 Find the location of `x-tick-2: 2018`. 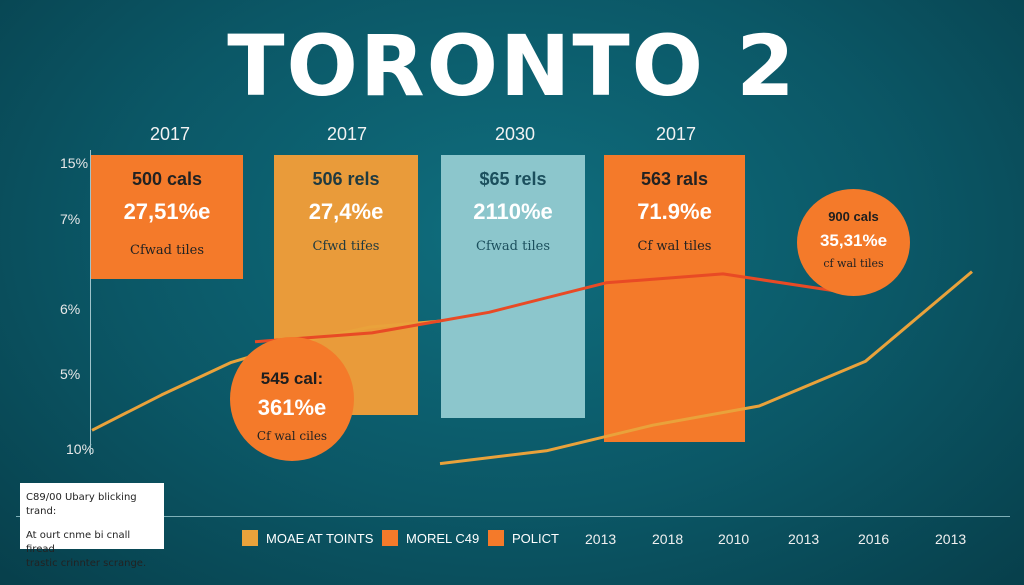

x-tick-2: 2018 is located at coordinates (668, 539).